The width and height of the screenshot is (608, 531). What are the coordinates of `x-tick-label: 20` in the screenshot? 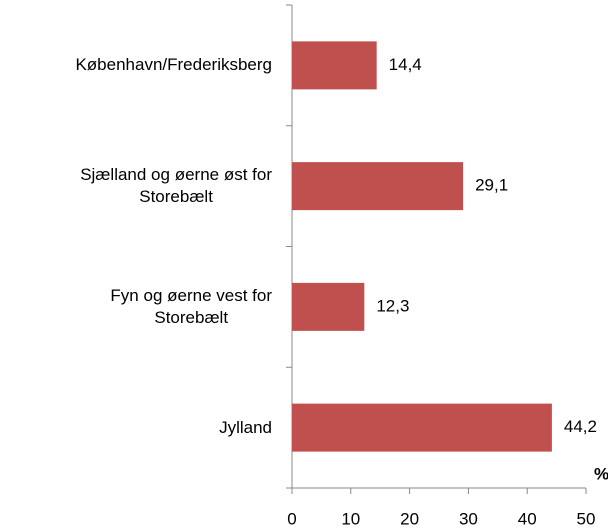 It's located at (409, 518).